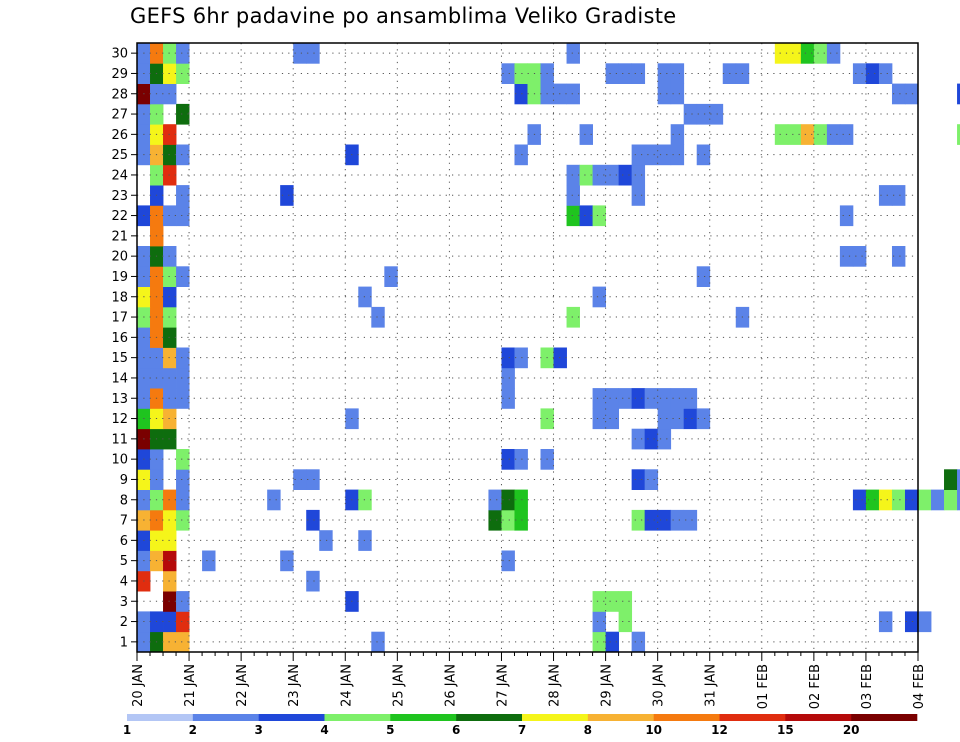 This screenshot has width=960, height=742. I want to click on y-tick-label: 11, so click(119, 439).